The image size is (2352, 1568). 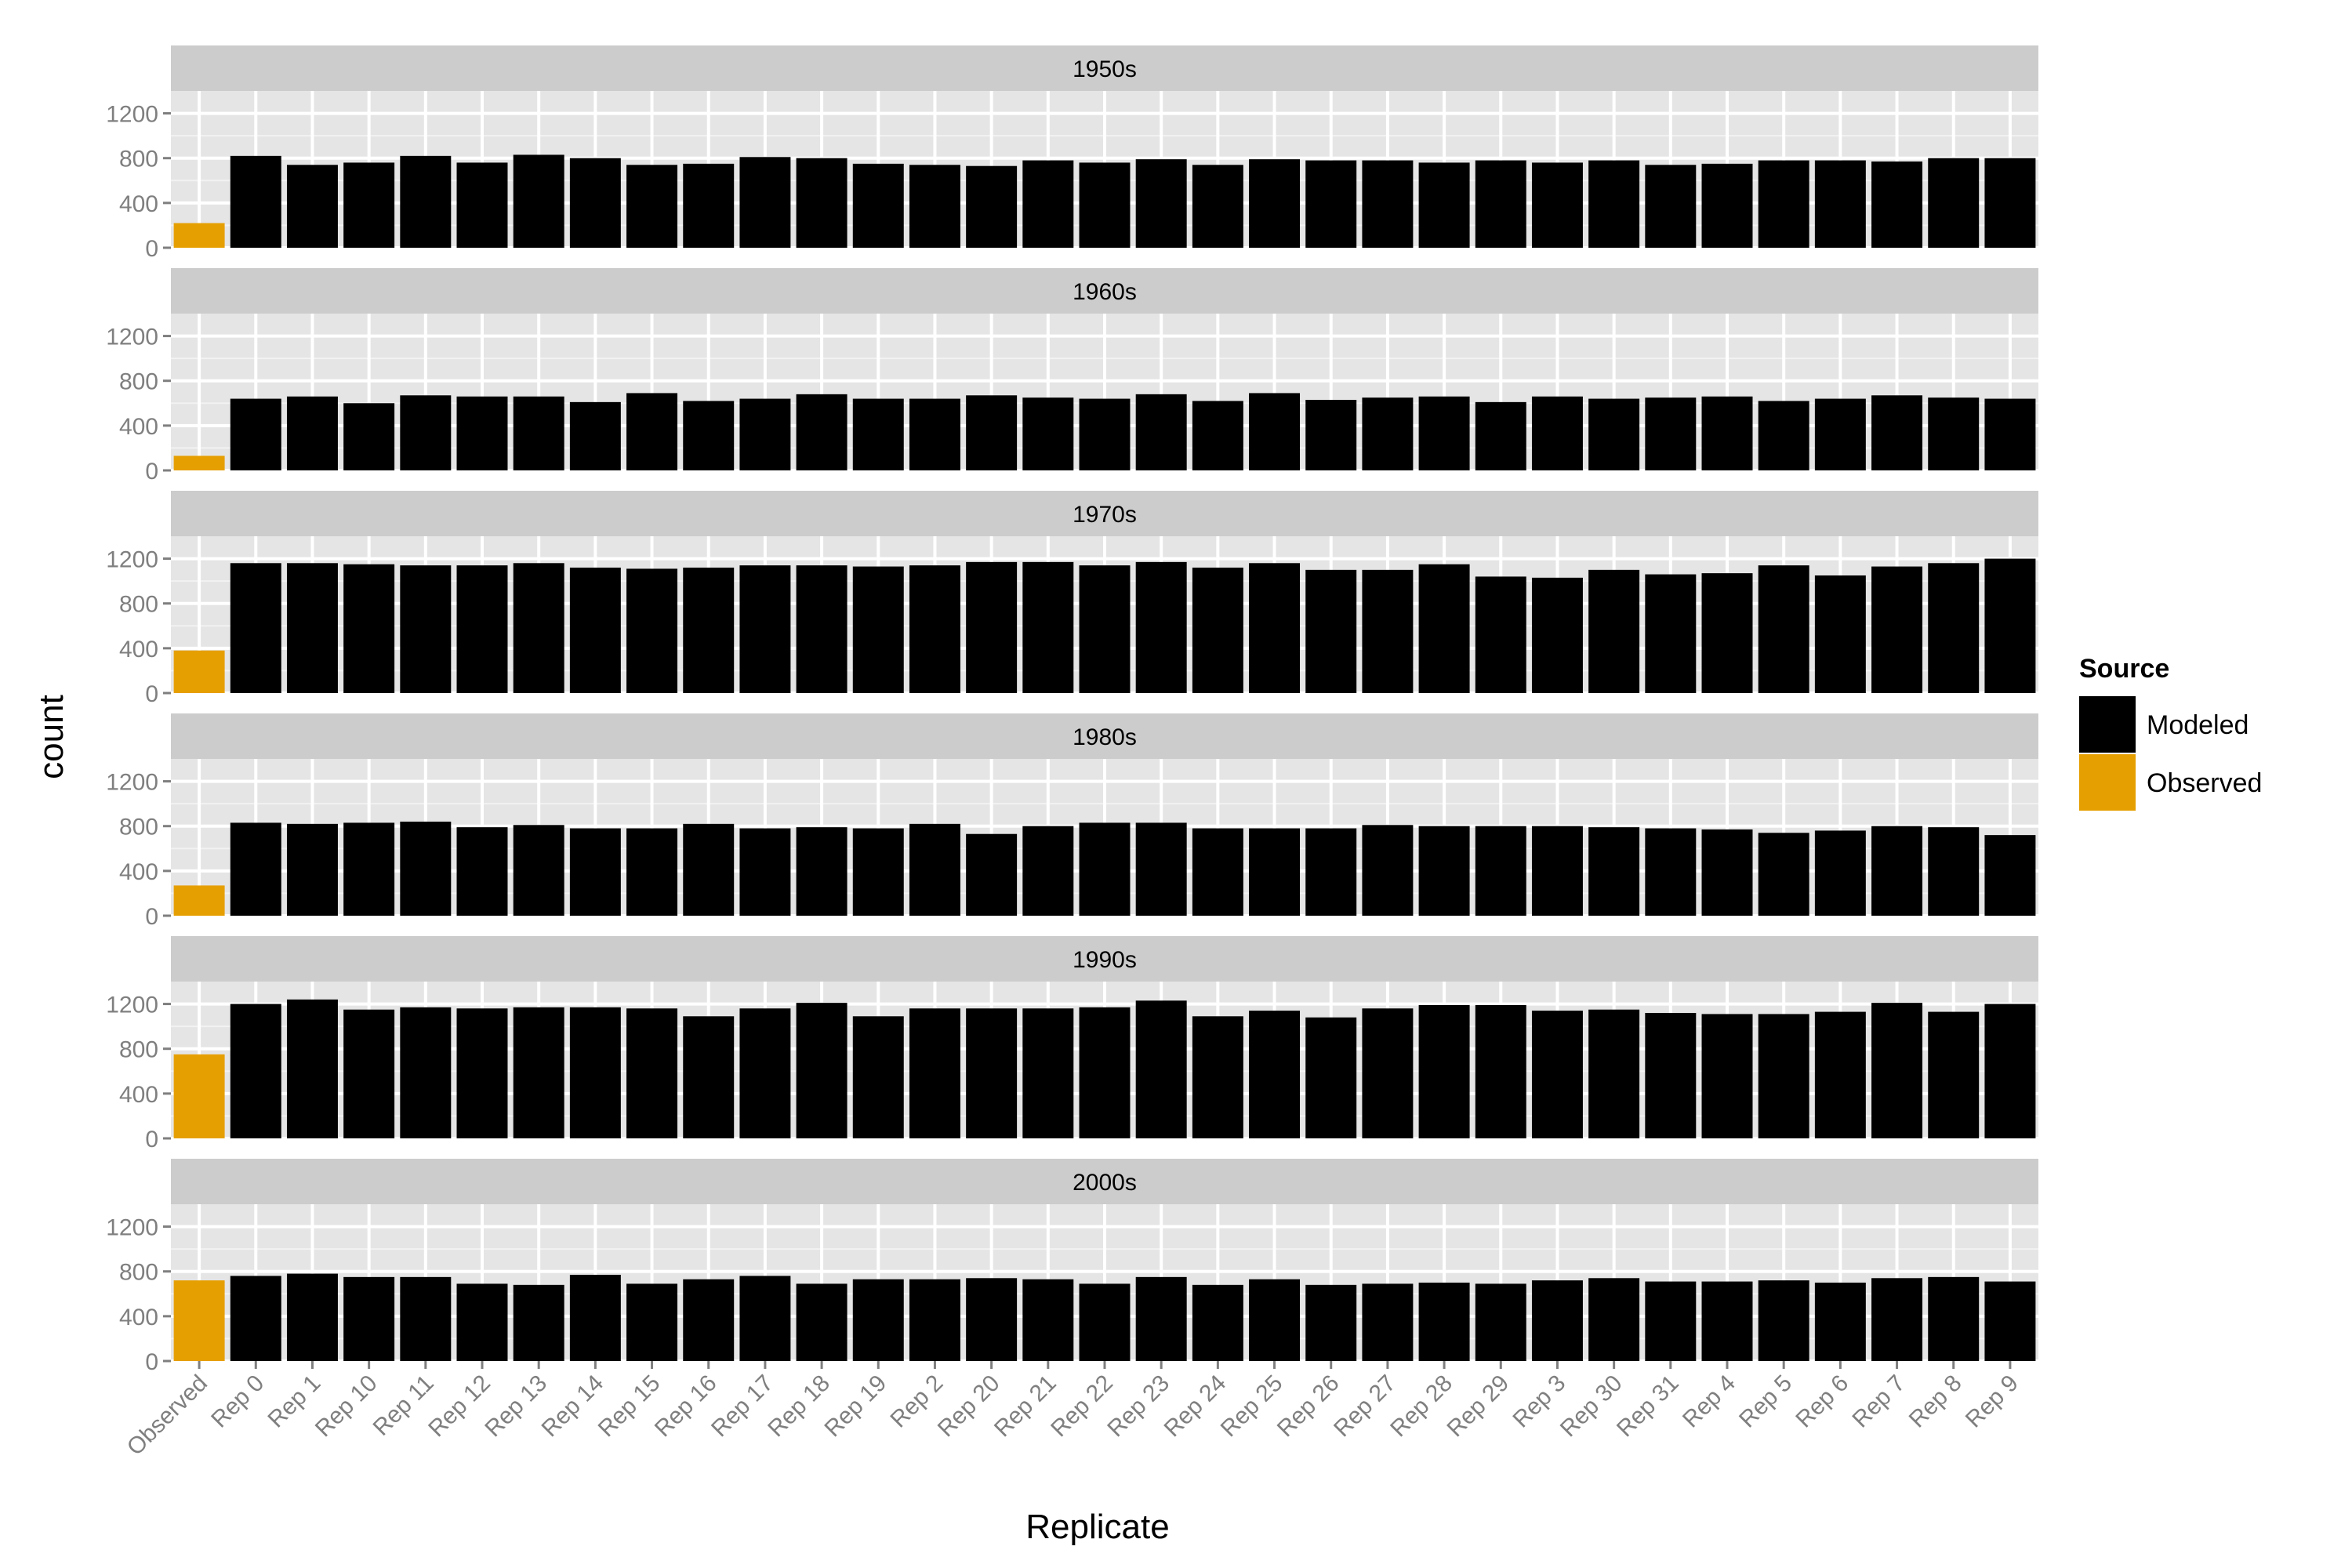 I want to click on strip-label: 2000s, so click(x=1105, y=1183).